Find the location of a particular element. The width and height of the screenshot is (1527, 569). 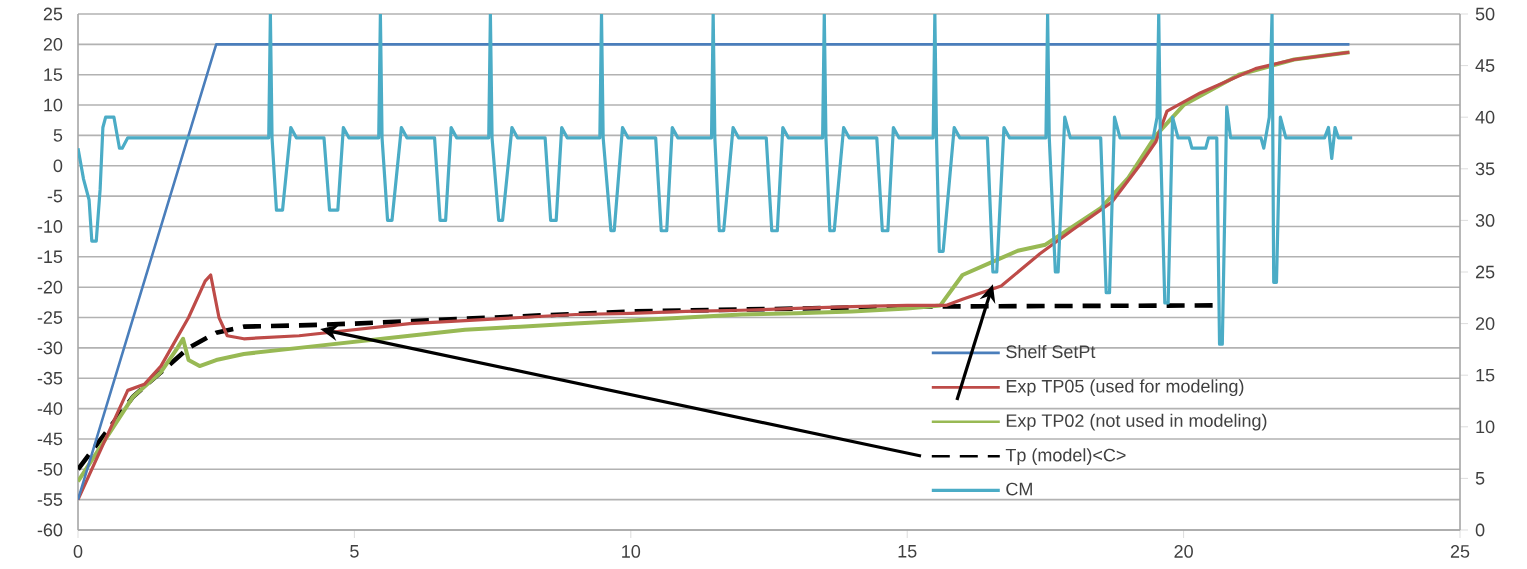

y2-tick-label: 50 is located at coordinates (1485, 14).